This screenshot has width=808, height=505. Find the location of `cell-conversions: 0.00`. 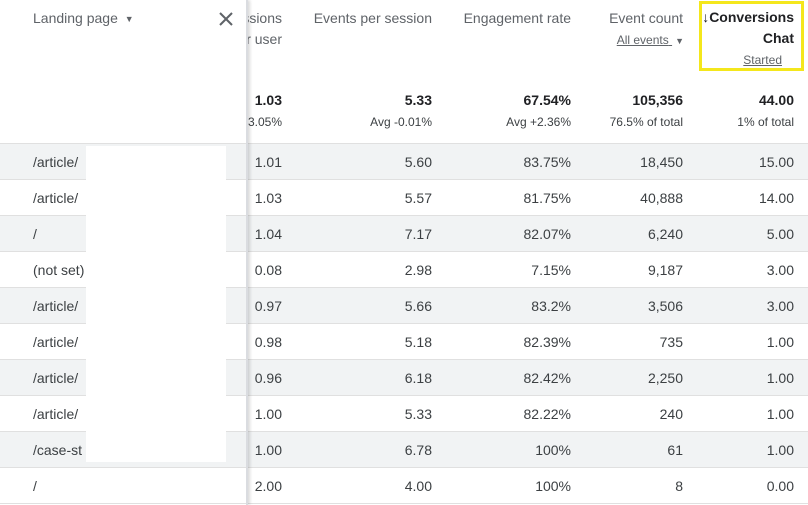

cell-conversions: 0.00 is located at coordinates (780, 486).